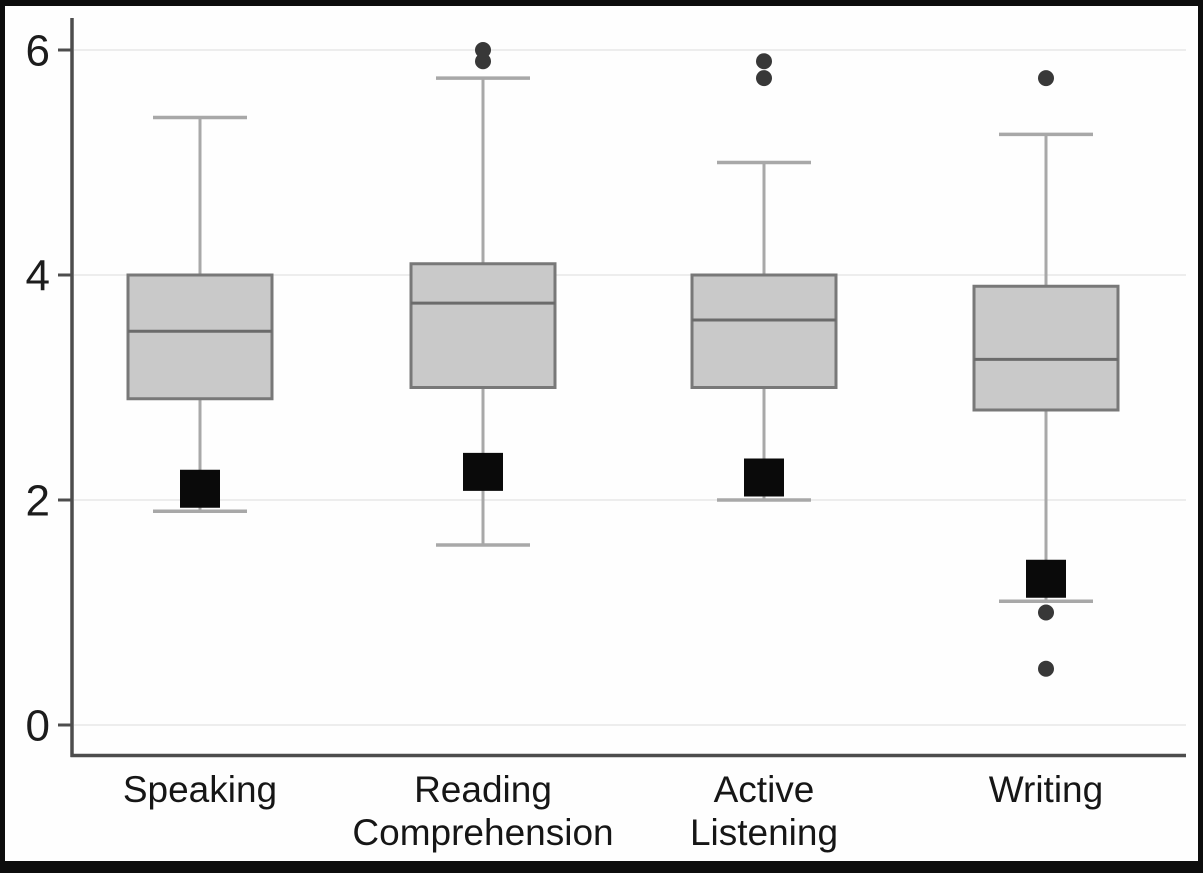 This screenshot has width=1203, height=873. What do you see at coordinates (38, 725) in the screenshot?
I see `y-tick-label-0: 0` at bounding box center [38, 725].